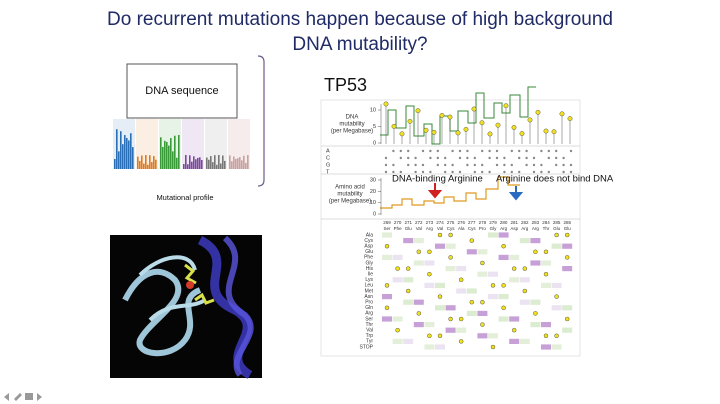 Image resolution: width=720 pixels, height=404 pixels. Describe the element at coordinates (546, 222) in the screenshot. I see `codon-number: 284` at that location.